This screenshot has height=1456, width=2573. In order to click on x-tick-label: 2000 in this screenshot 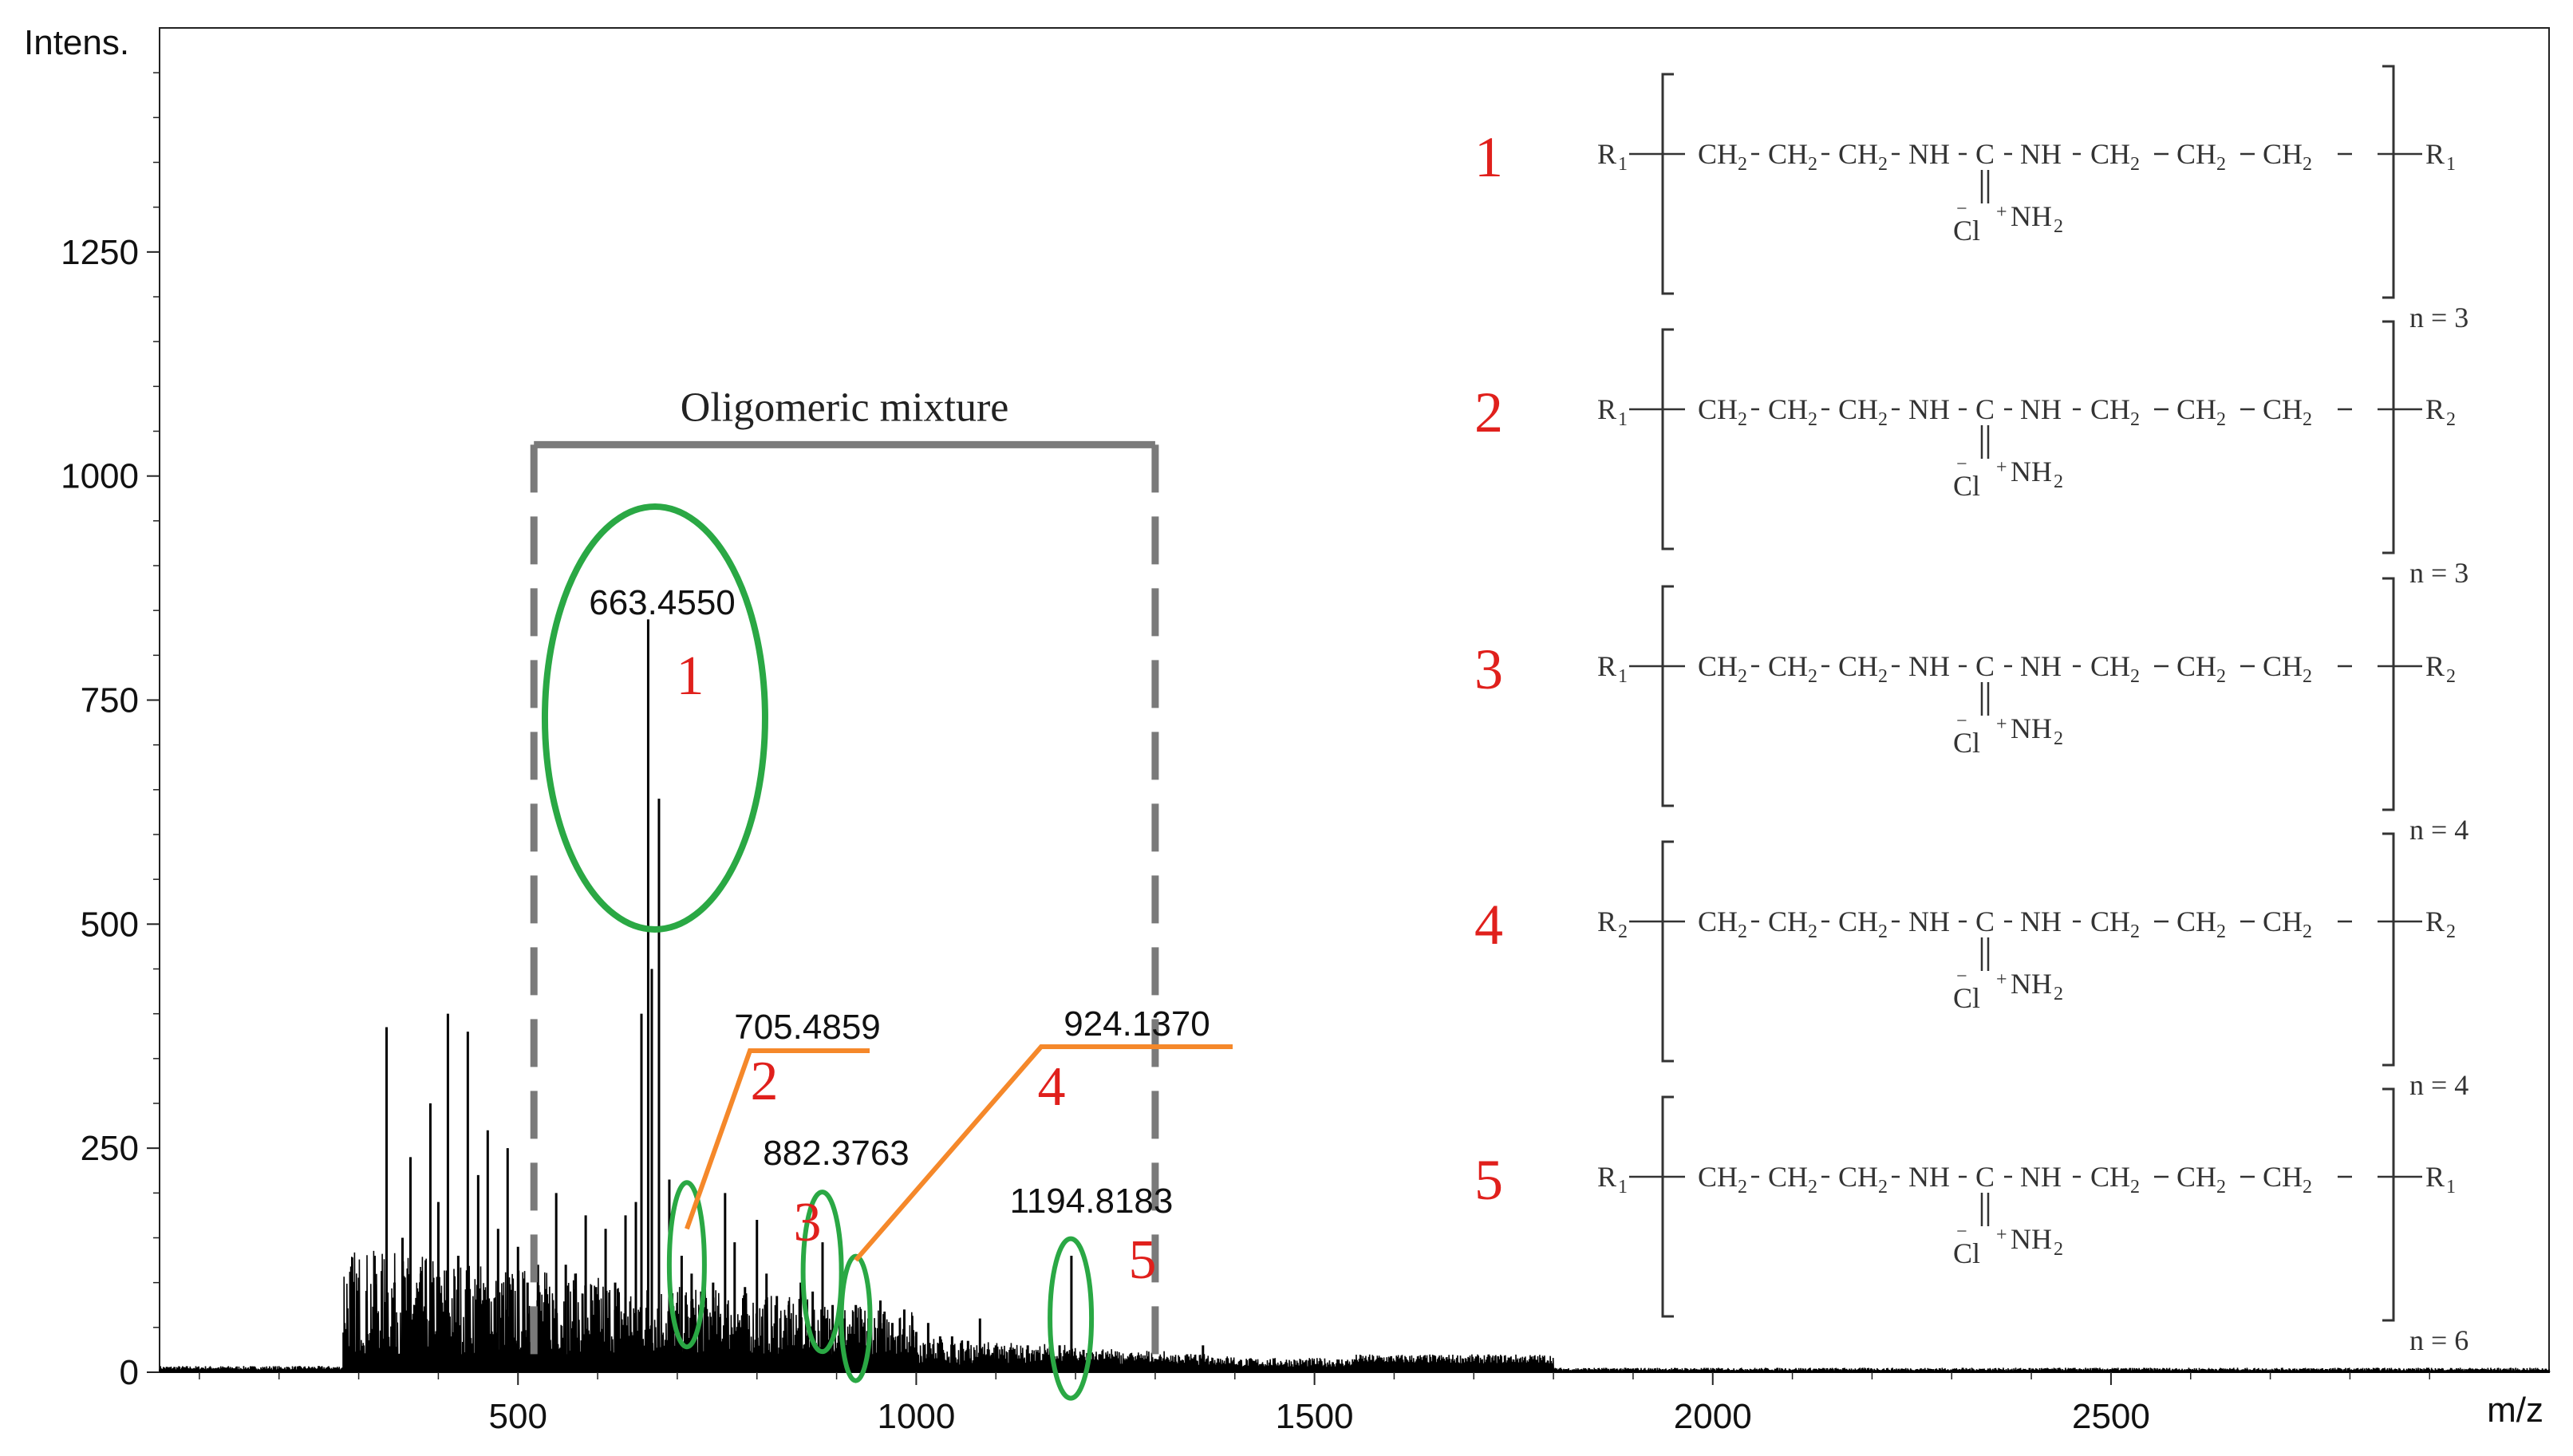, I will do `click(1713, 1416)`.